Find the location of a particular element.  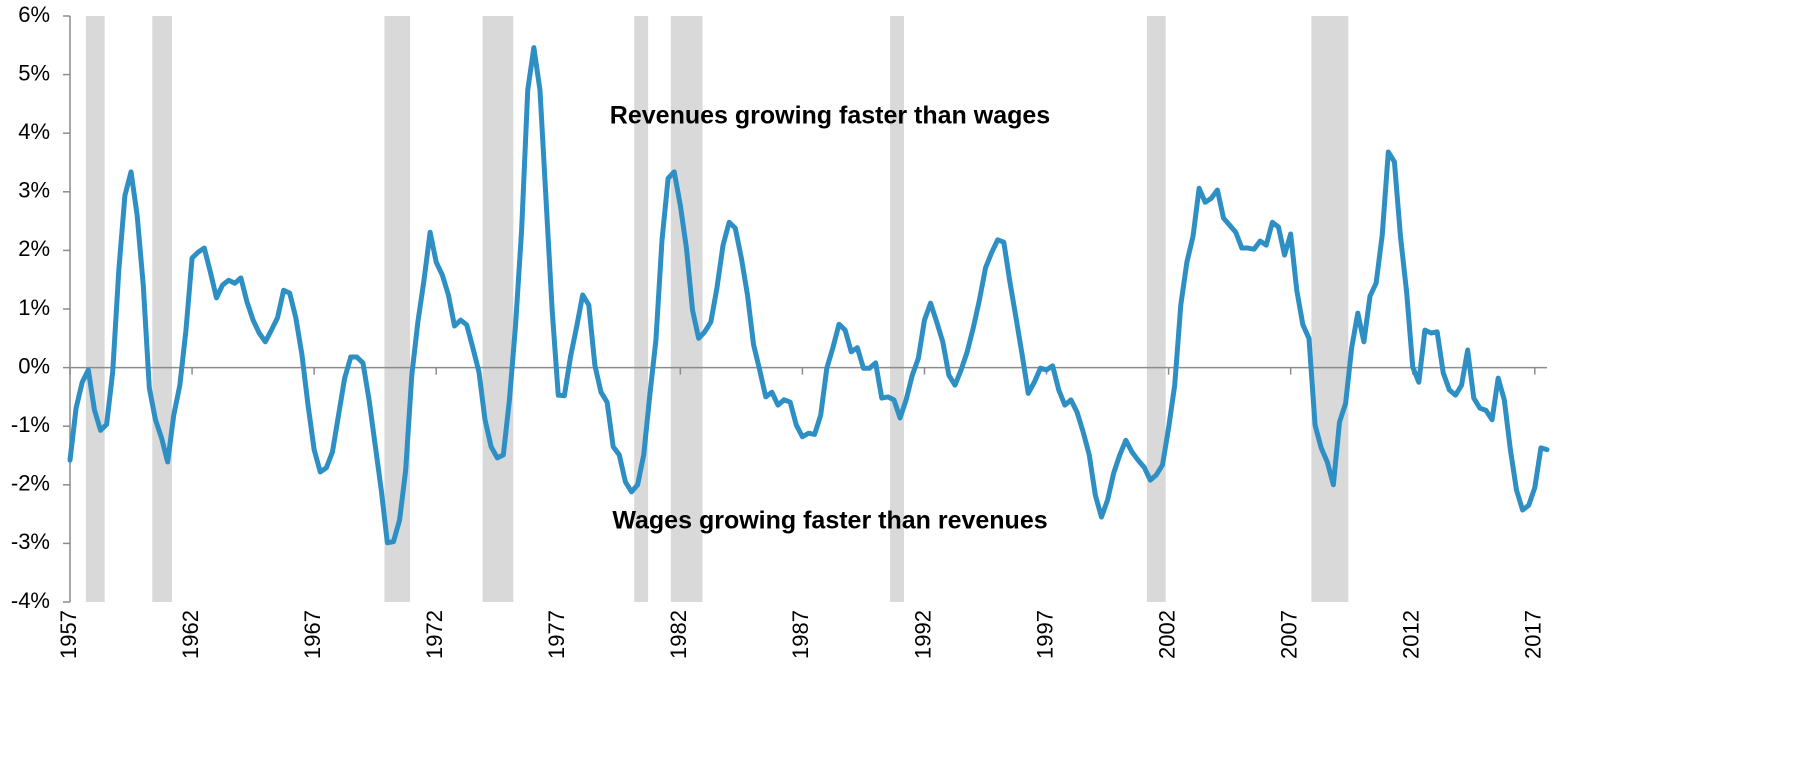

x-tick-label: 2012 is located at coordinates (1411, 634).